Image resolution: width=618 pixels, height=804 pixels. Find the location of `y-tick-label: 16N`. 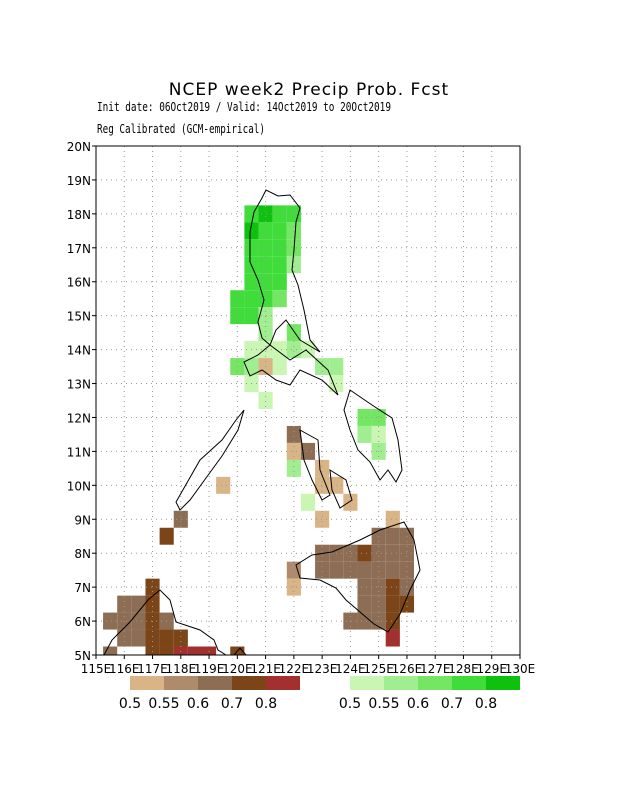

y-tick-label: 16N is located at coordinates (79, 283).